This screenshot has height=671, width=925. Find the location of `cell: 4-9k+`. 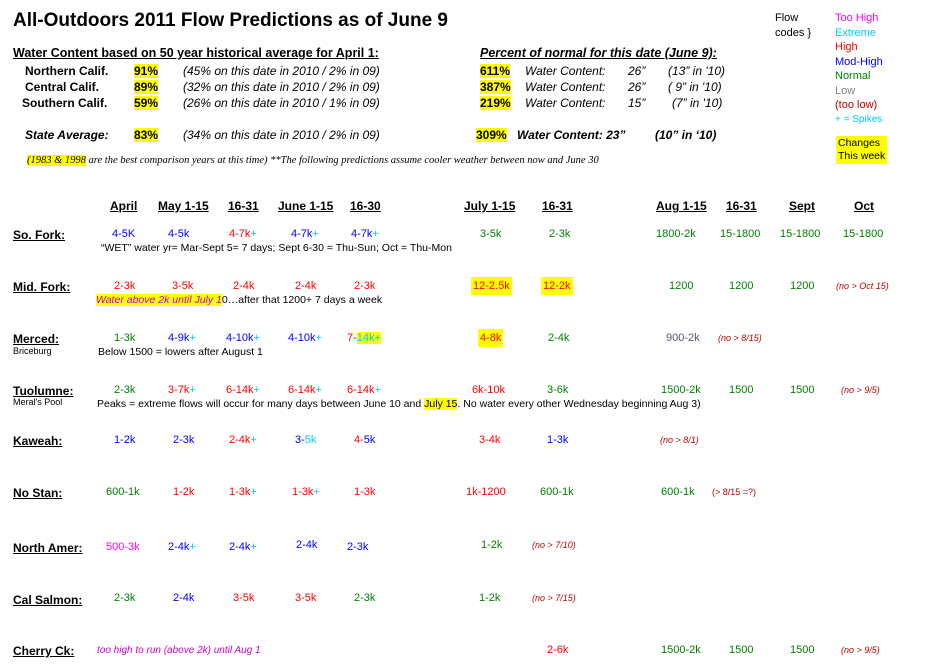

cell: 4-9k+ is located at coordinates (182, 338).